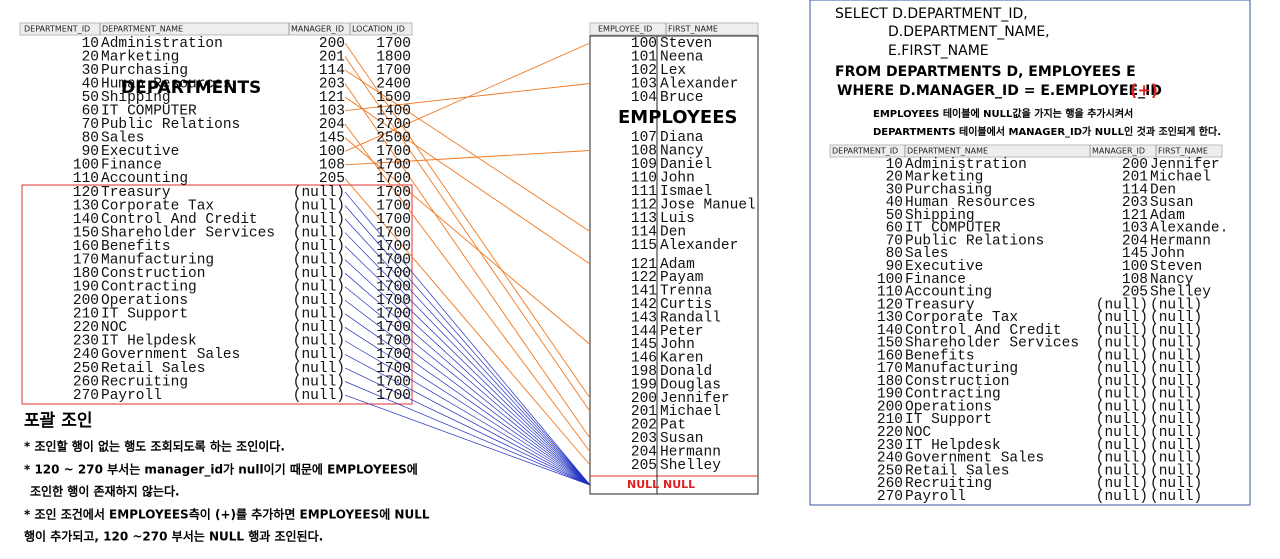 The image size is (1280, 559). What do you see at coordinates (894, 178) in the screenshot?
I see `result-cell: 20` at bounding box center [894, 178].